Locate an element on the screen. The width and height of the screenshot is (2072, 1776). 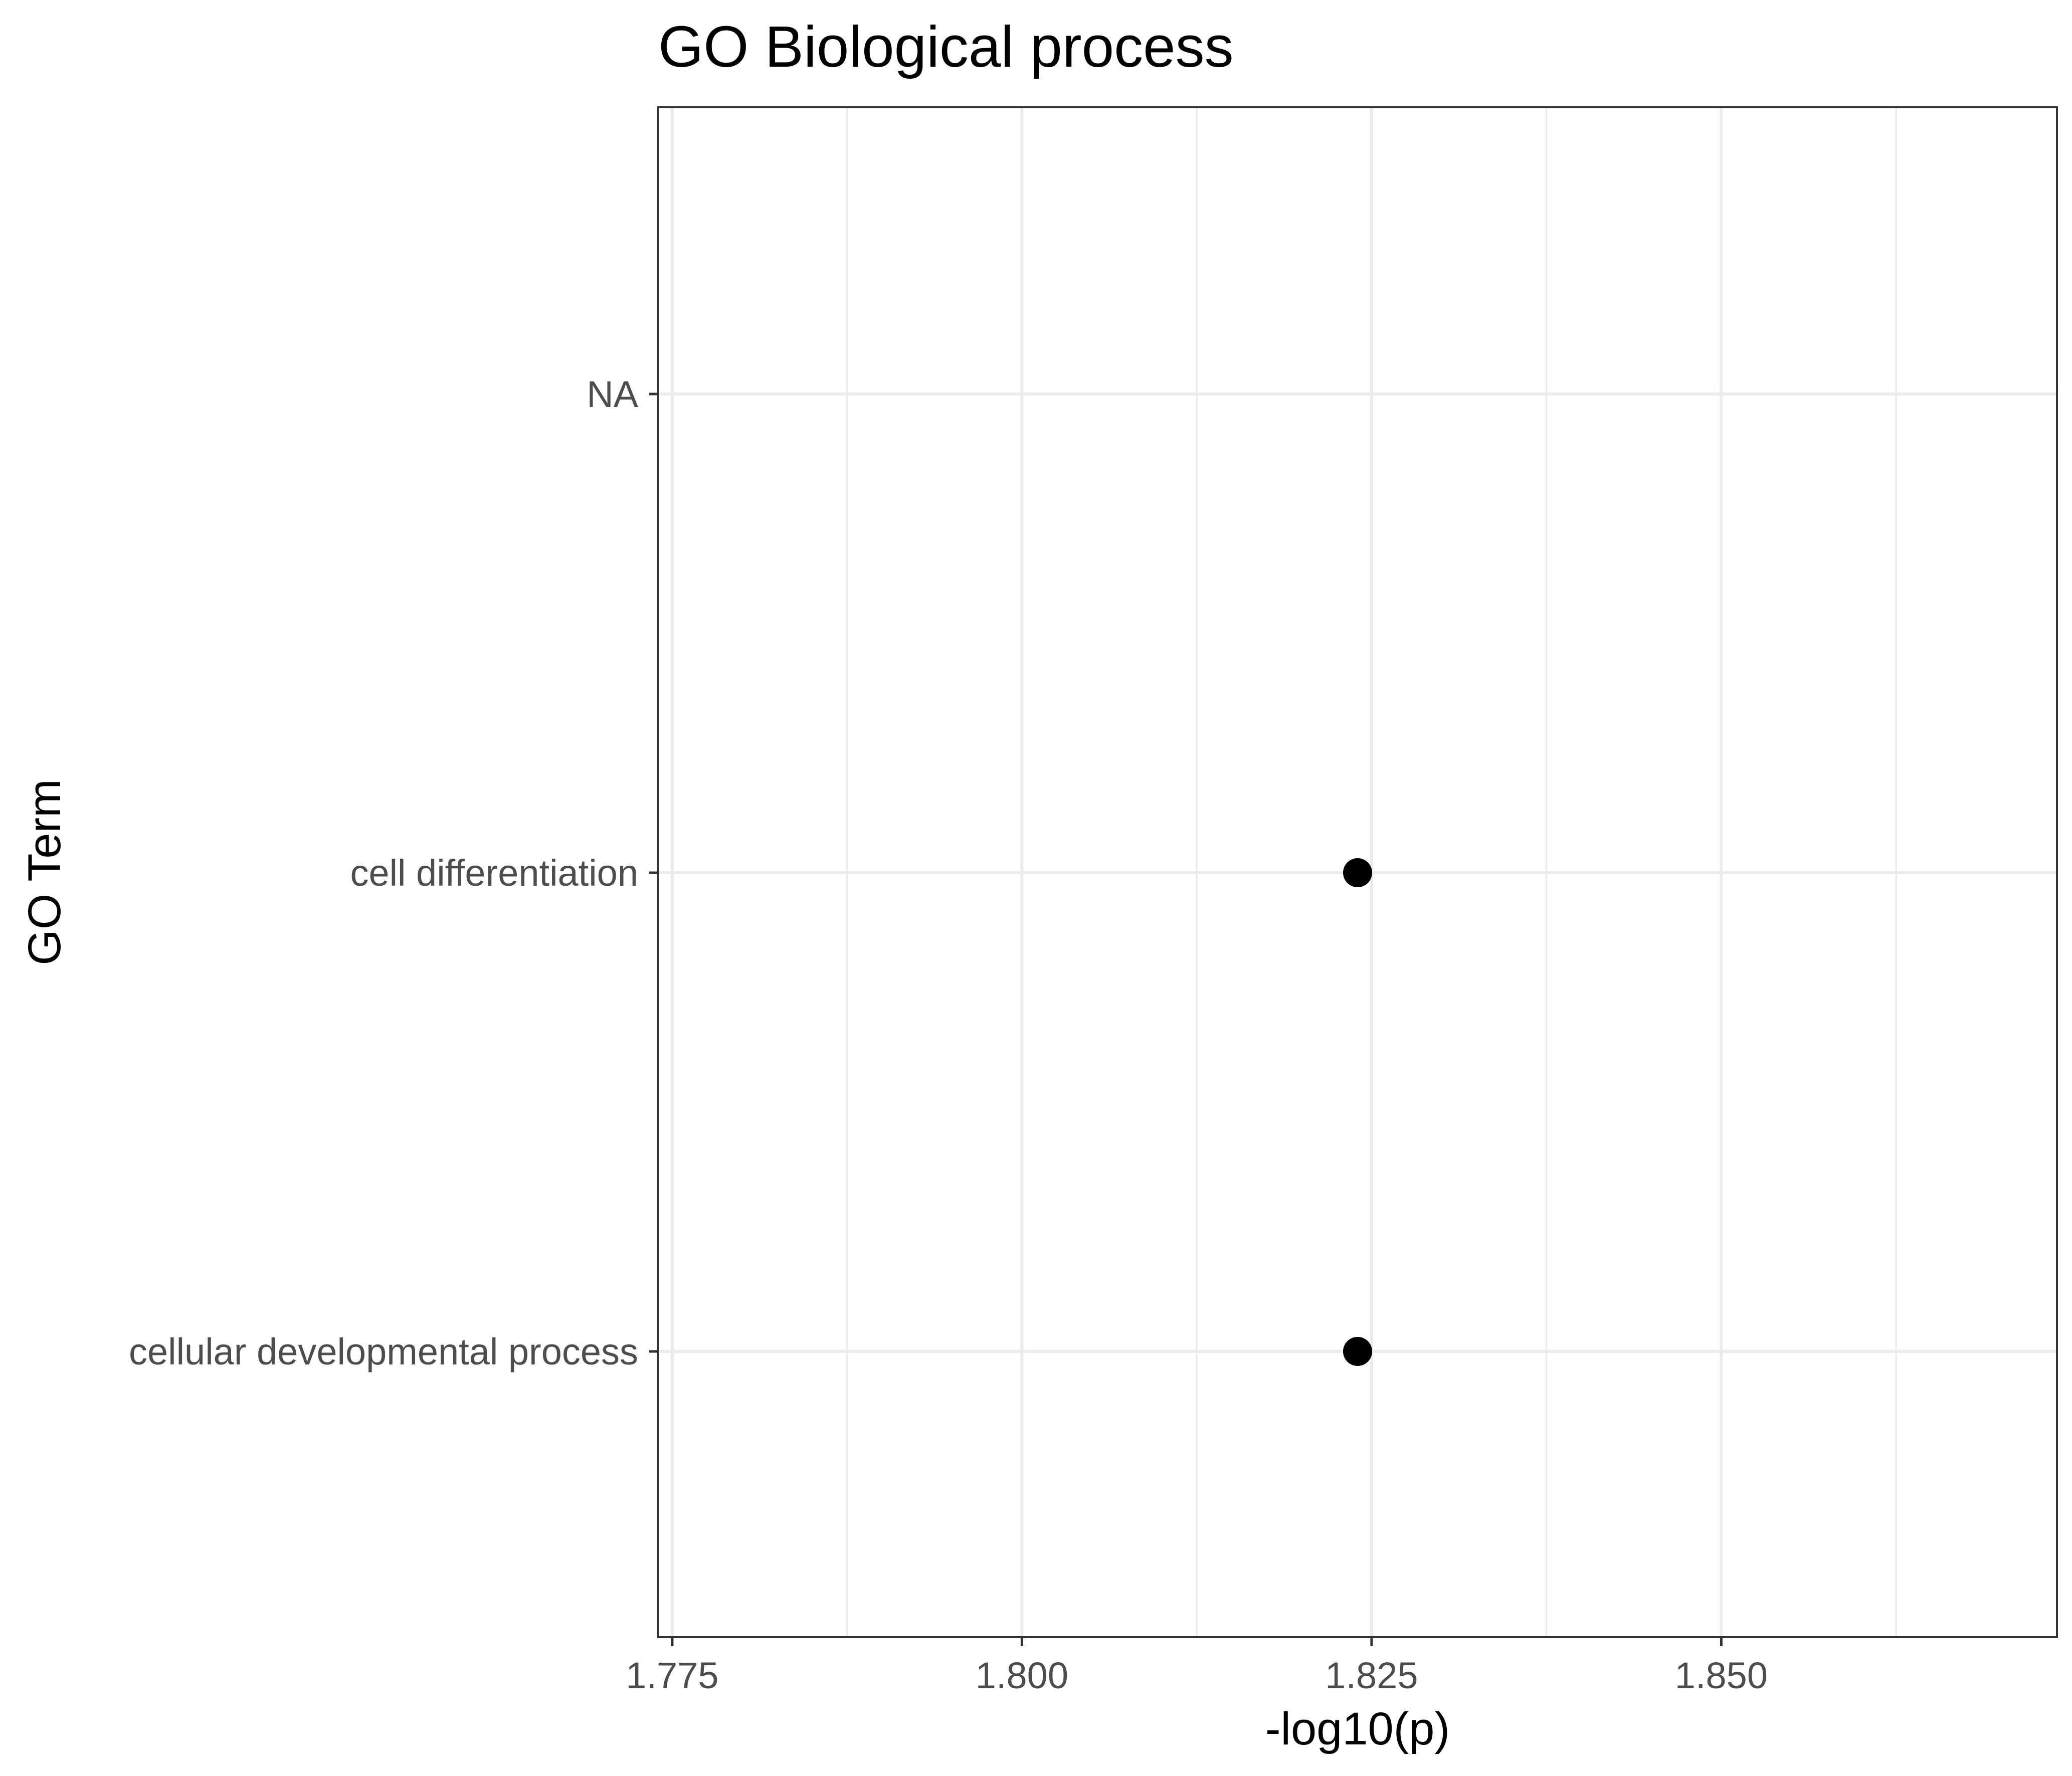
x-tick-label: 1.800 is located at coordinates (1022, 1675).